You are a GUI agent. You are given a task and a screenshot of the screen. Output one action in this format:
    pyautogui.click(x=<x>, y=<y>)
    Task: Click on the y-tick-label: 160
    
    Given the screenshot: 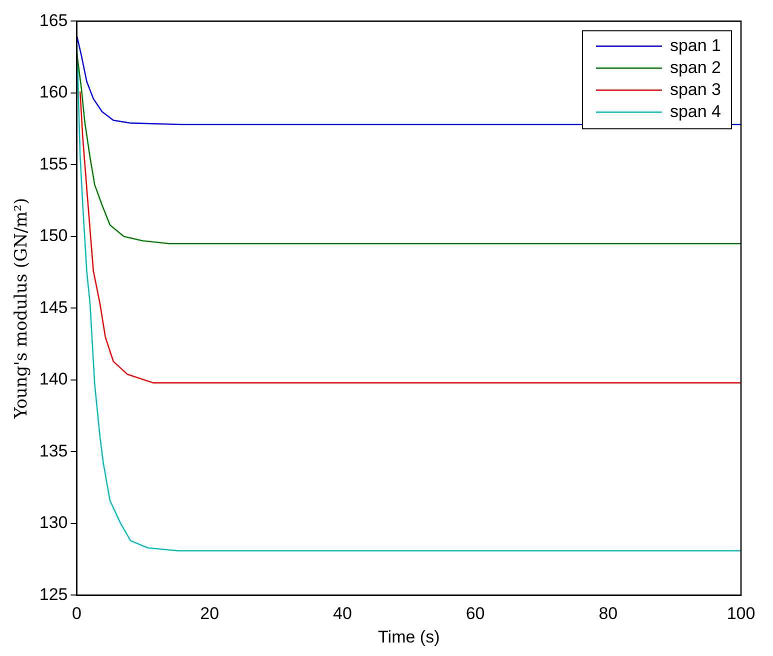 What is the action you would take?
    pyautogui.click(x=53, y=92)
    